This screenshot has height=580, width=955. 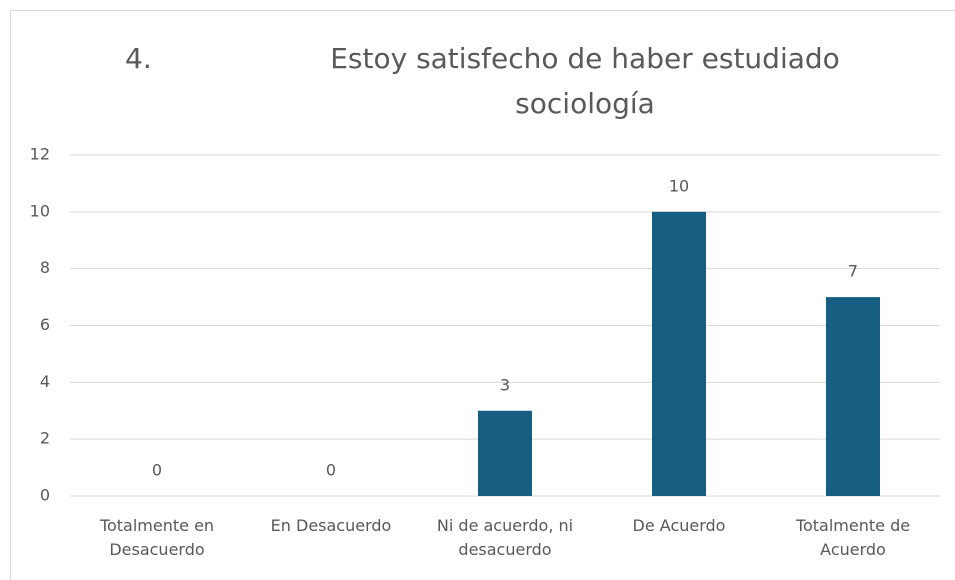 I want to click on title-number: 4., so click(x=138, y=58).